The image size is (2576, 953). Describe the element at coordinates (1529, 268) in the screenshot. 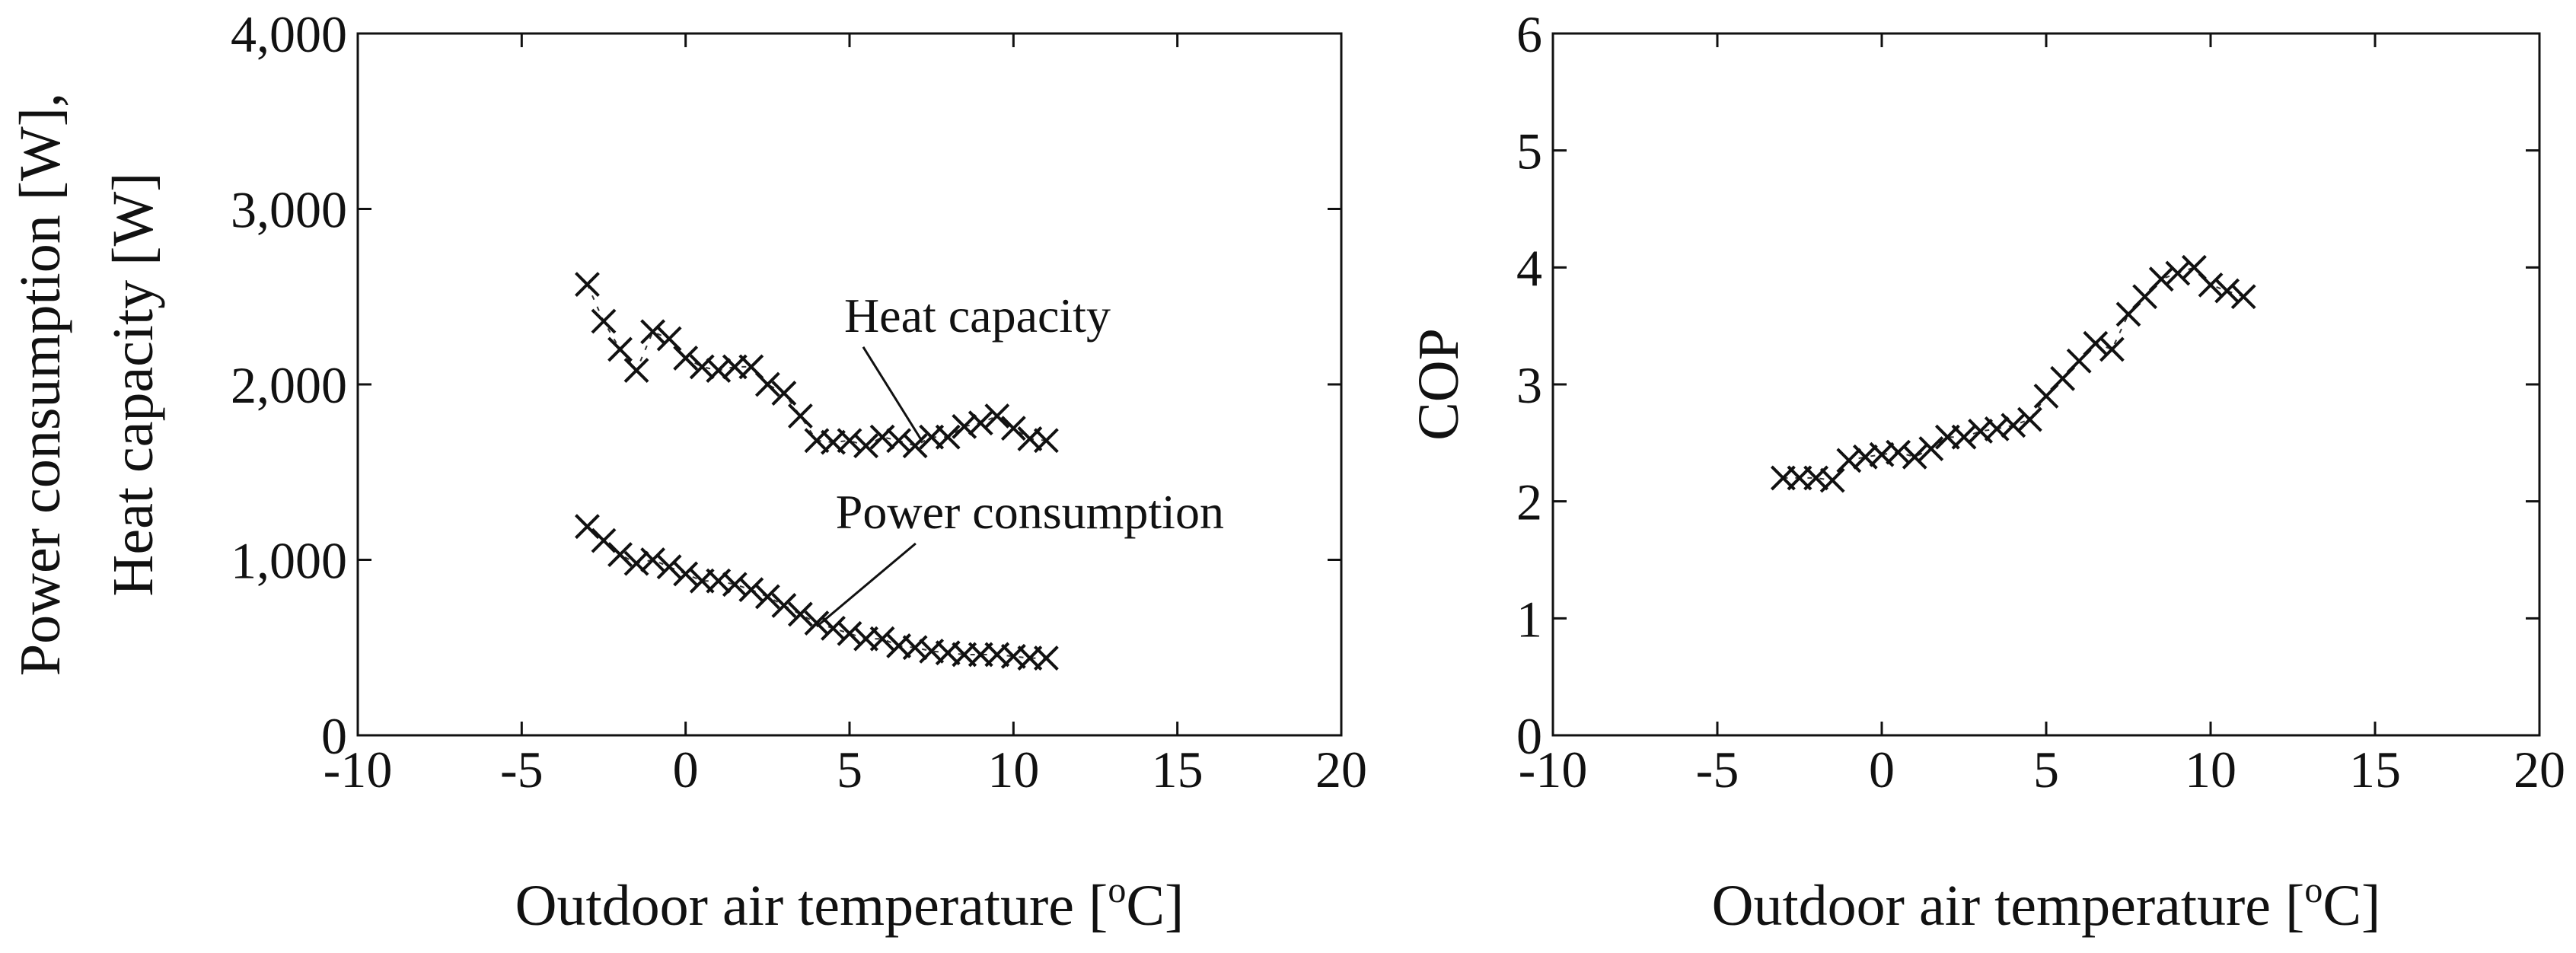

I see `y-tick-label: 4` at that location.